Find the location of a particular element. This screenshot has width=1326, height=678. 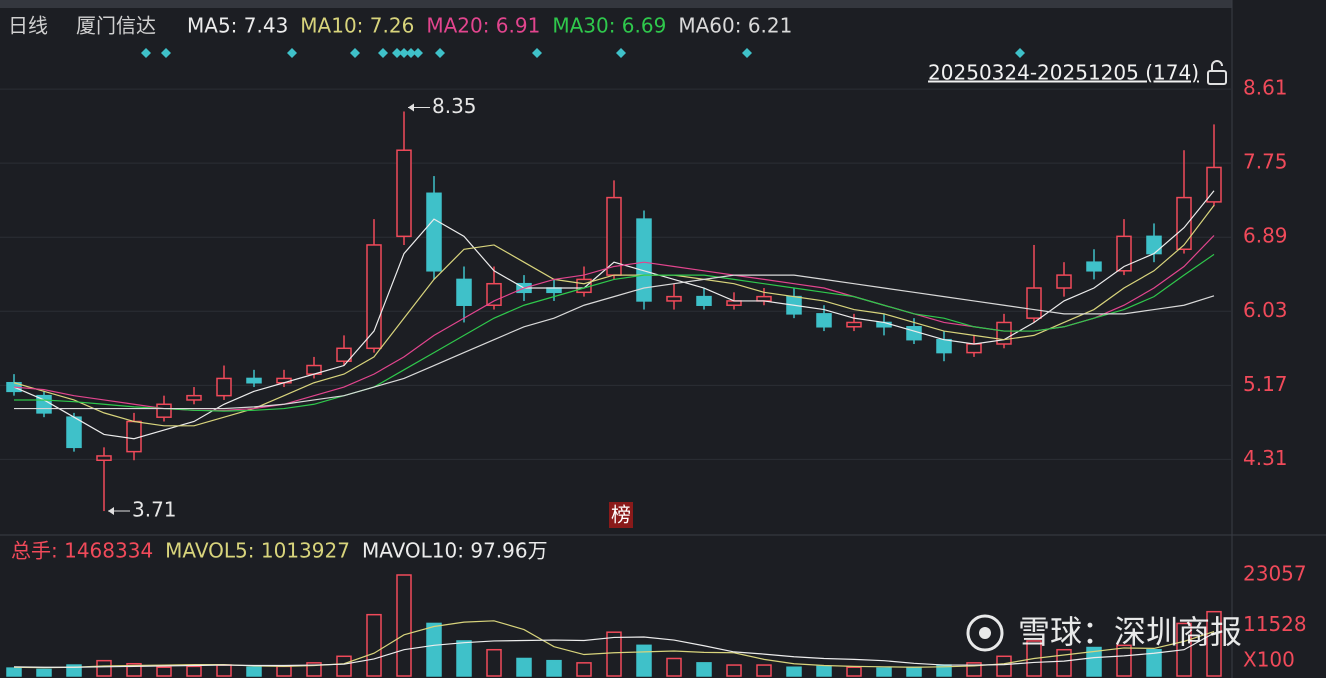

volume-unit: X100 is located at coordinates (1269, 660).